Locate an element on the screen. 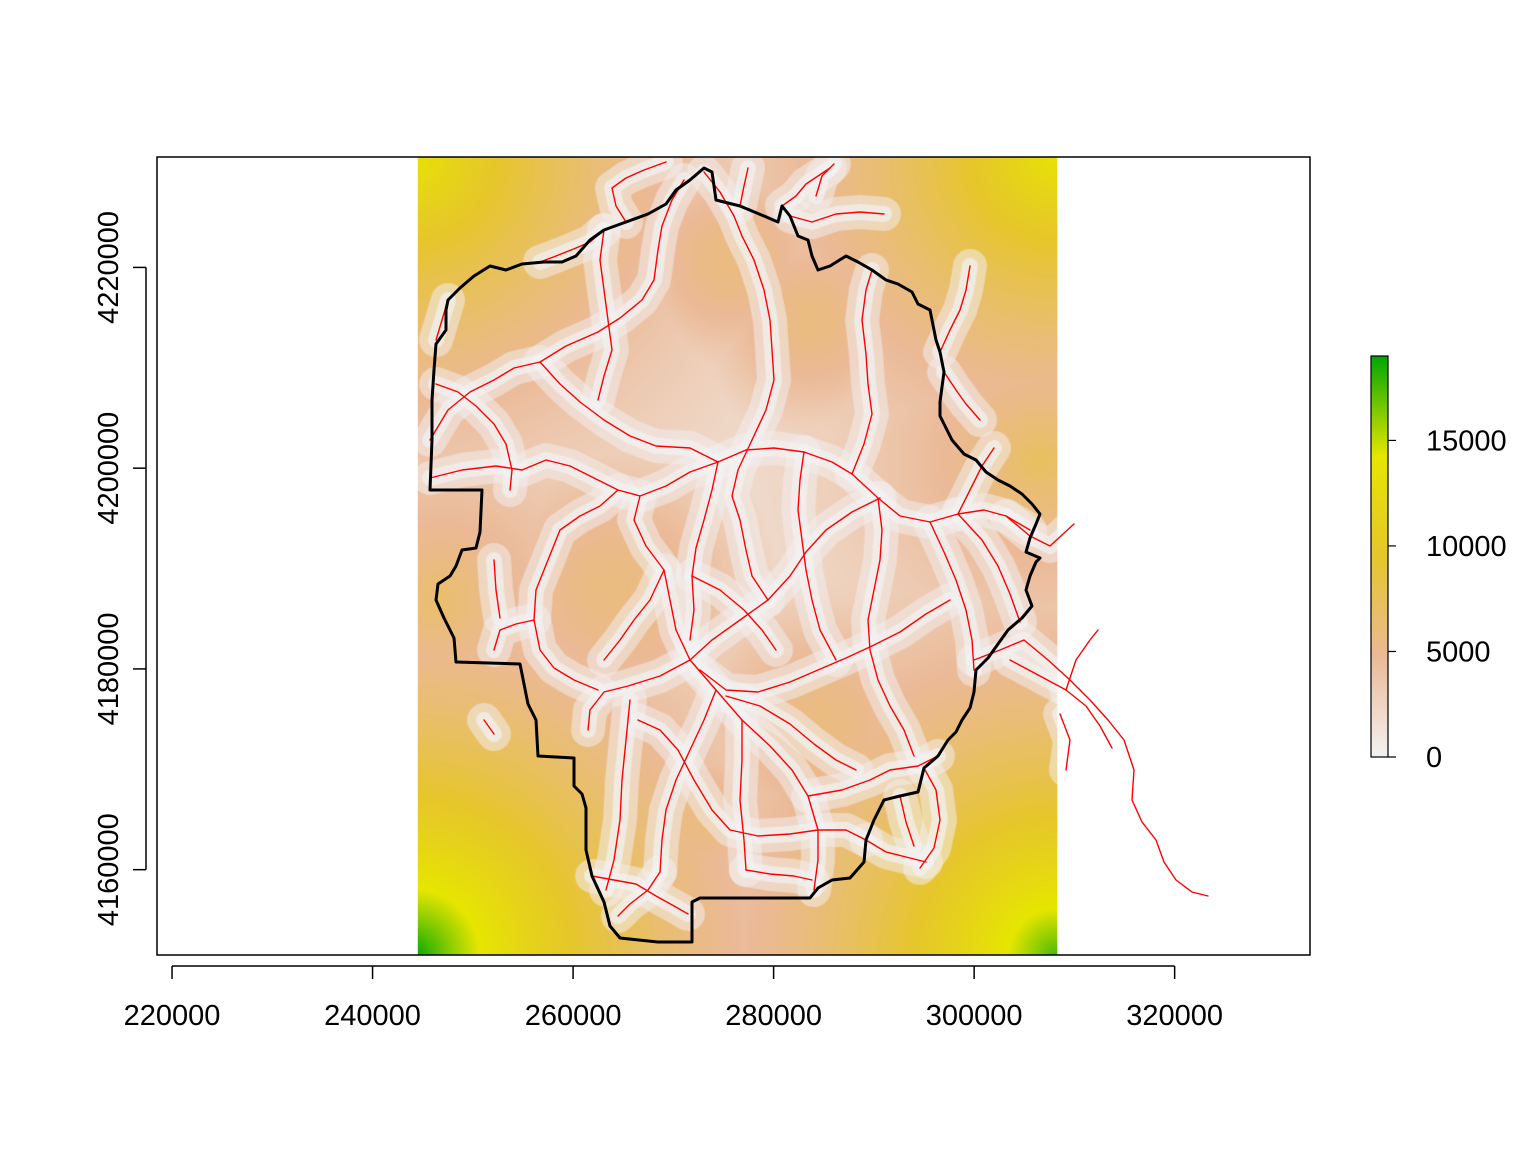  x-tick-label: 220000 is located at coordinates (172, 1016).